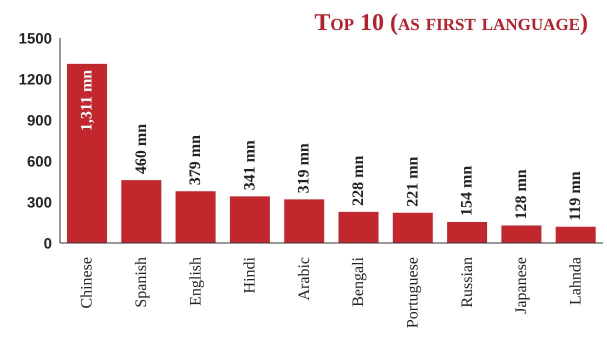 This screenshot has height=345, width=607. I want to click on y-tick-label: 1200, so click(35, 79).